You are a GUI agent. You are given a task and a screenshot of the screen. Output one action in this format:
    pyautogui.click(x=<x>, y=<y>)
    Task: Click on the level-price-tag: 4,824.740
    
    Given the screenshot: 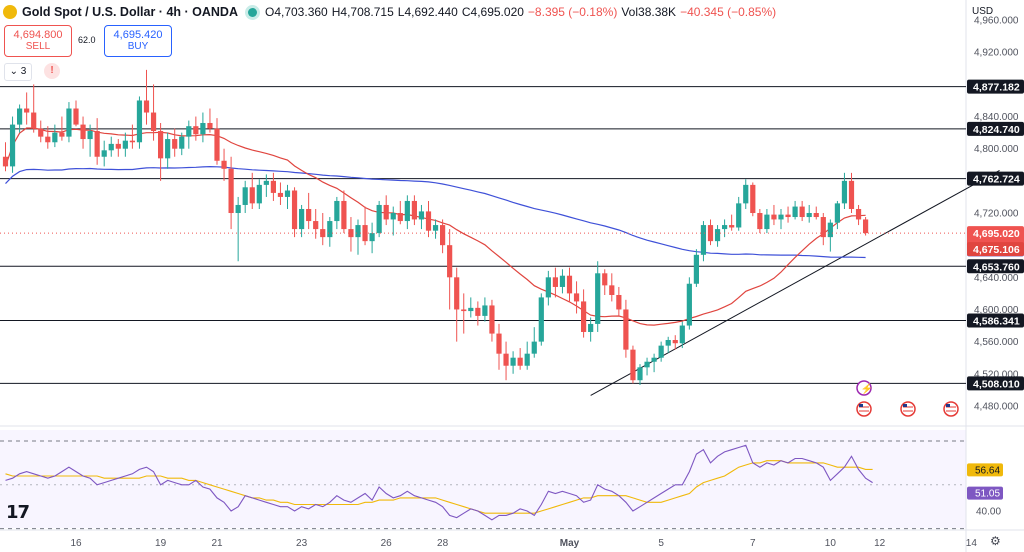 What is the action you would take?
    pyautogui.click(x=996, y=130)
    